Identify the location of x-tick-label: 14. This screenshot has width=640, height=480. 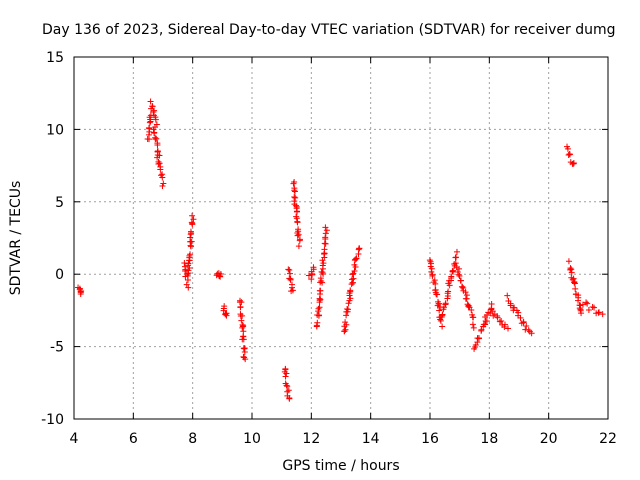
(371, 439).